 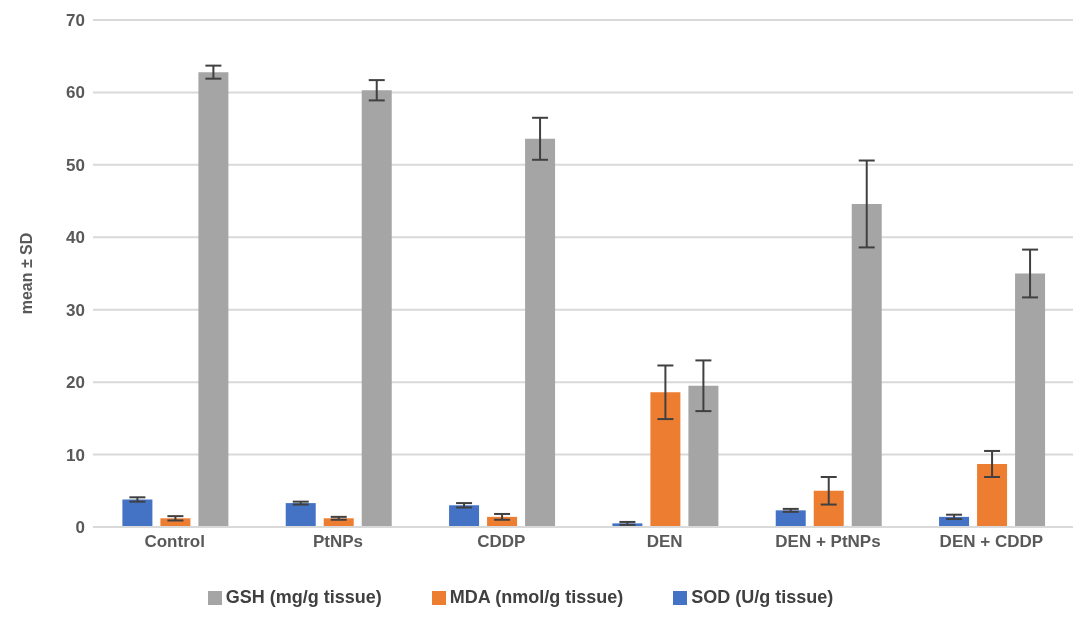 What do you see at coordinates (174, 542) in the screenshot?
I see `x-tick-label: Control` at bounding box center [174, 542].